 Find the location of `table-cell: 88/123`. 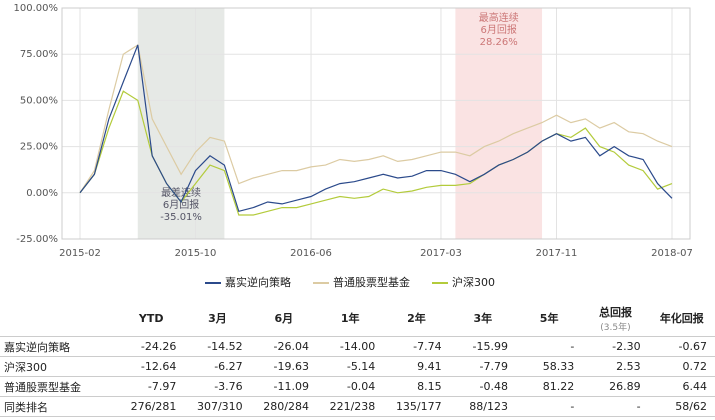

table-cell: 88/123 is located at coordinates (482, 406).